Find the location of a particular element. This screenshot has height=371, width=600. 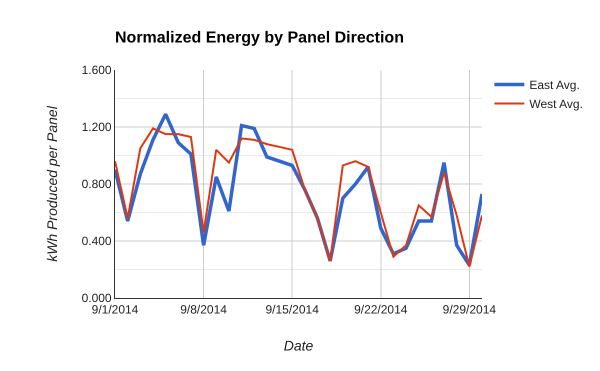

y-axis-title: kWh Produced per Panel is located at coordinates (52, 183).